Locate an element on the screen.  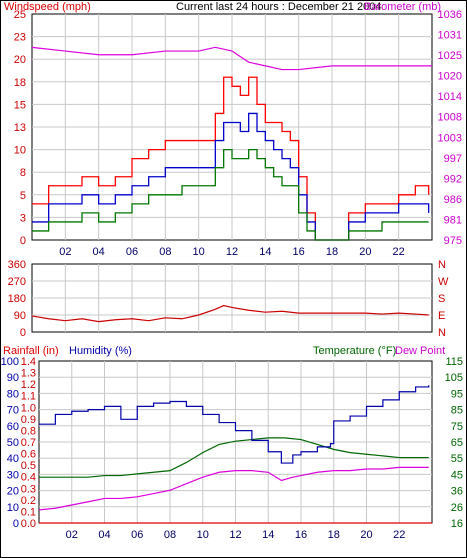
y-tick-label: 0.5 is located at coordinates (28, 466).